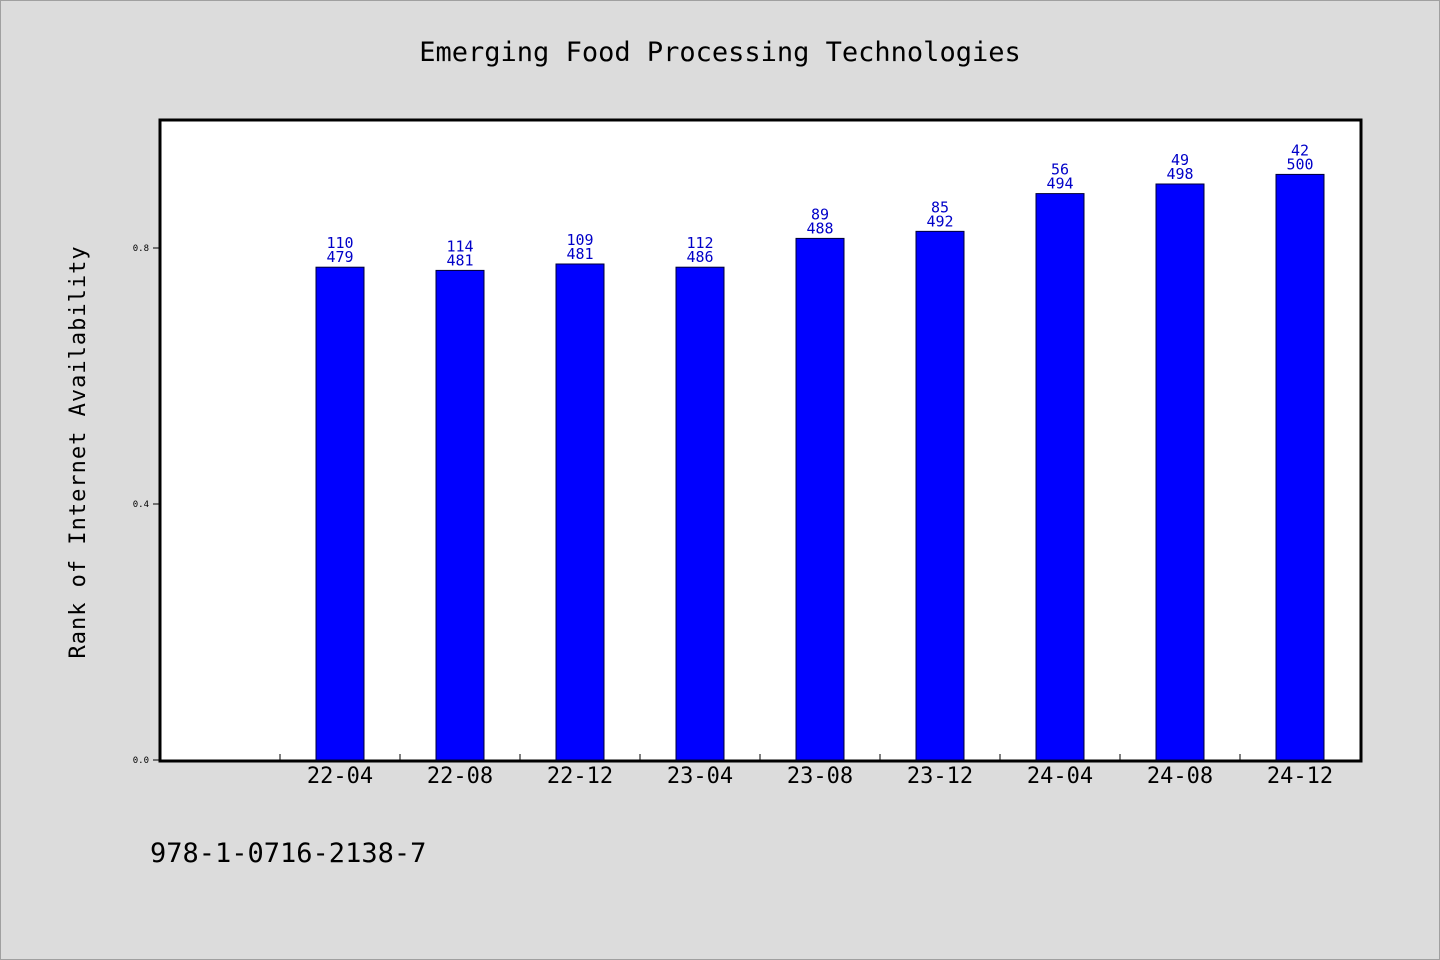  I want to click on y-axis-ticks: 0.0 0.4 0.8, so click(146, 505).